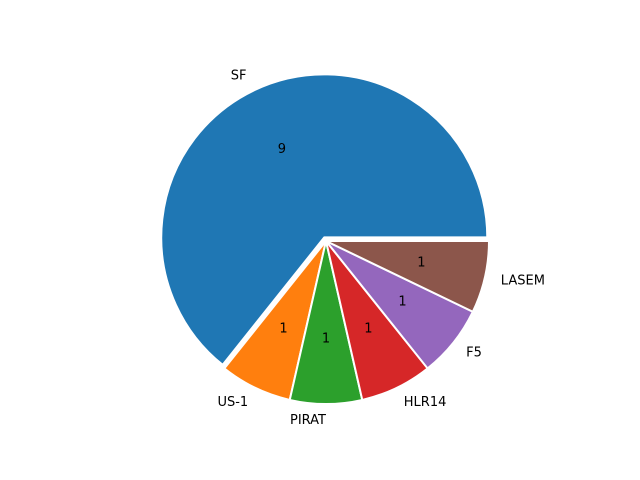 The image size is (640, 480). What do you see at coordinates (239, 75) in the screenshot?
I see `slice-label: SF` at bounding box center [239, 75].